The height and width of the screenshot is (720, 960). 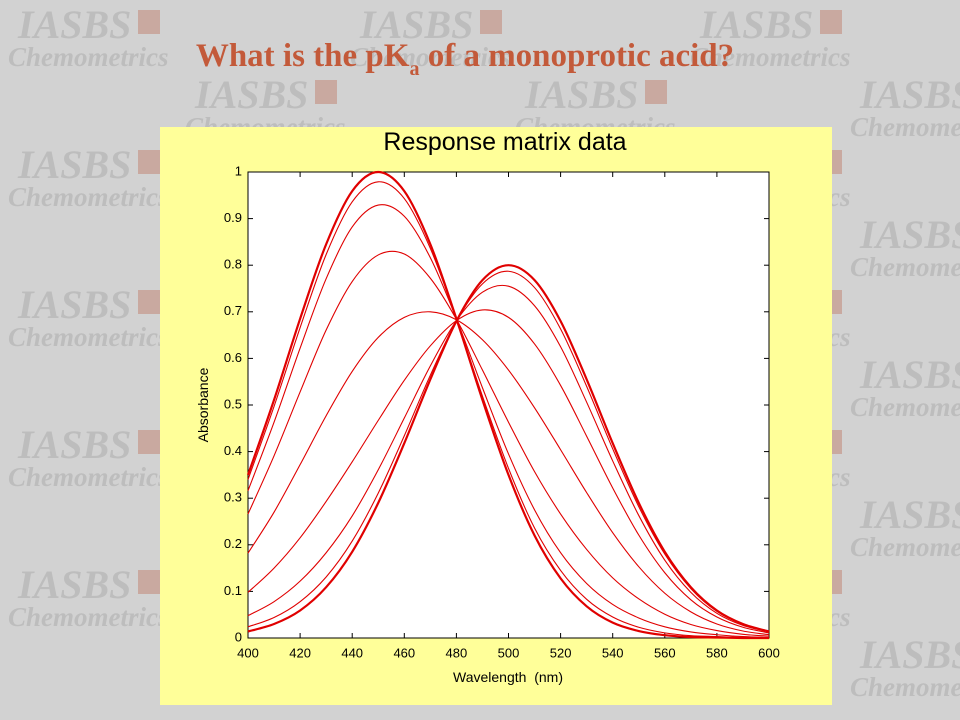 I want to click on y-tick-label: 0.3, so click(x=233, y=497).